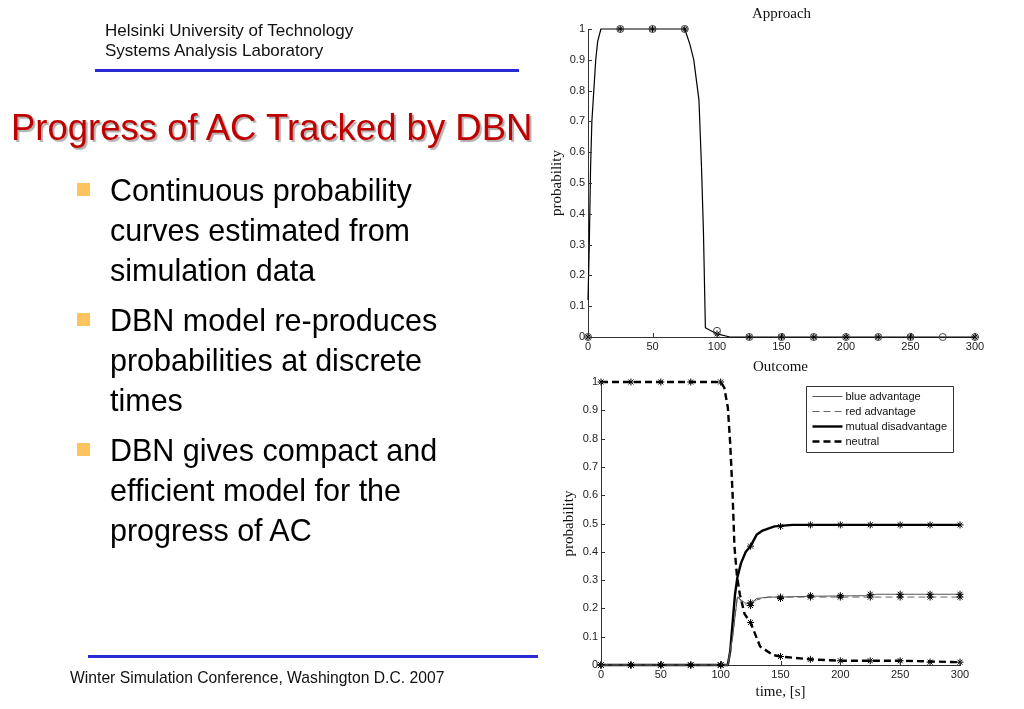  I want to click on text: Systems Analysis Laboratory, so click(215, 51).